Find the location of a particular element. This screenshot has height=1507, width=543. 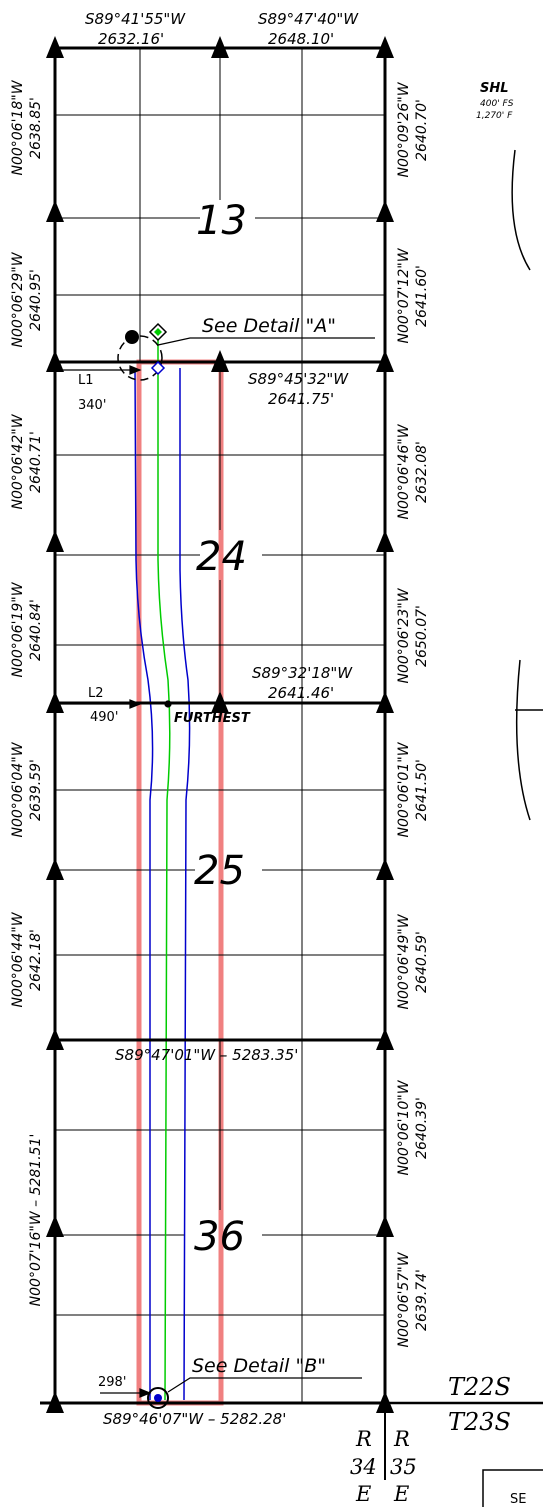

top-bearing-1: S89°47'40"W is located at coordinates (308, 19).